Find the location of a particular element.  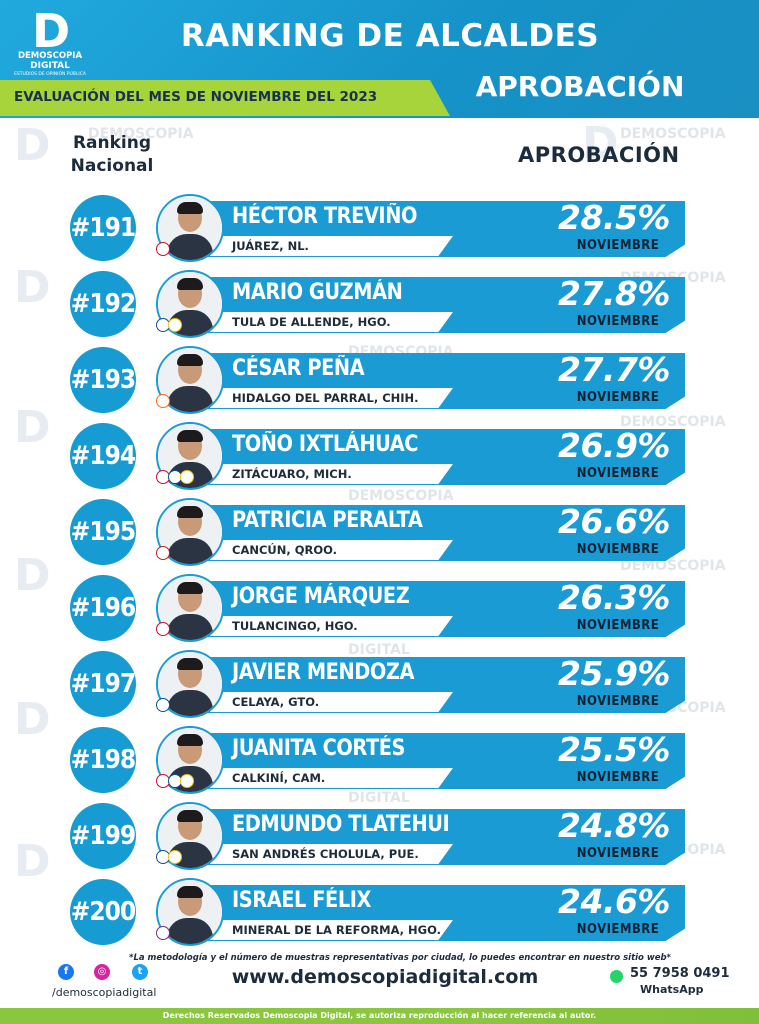

approval-percent: 28.5% is located at coordinates (614, 217).